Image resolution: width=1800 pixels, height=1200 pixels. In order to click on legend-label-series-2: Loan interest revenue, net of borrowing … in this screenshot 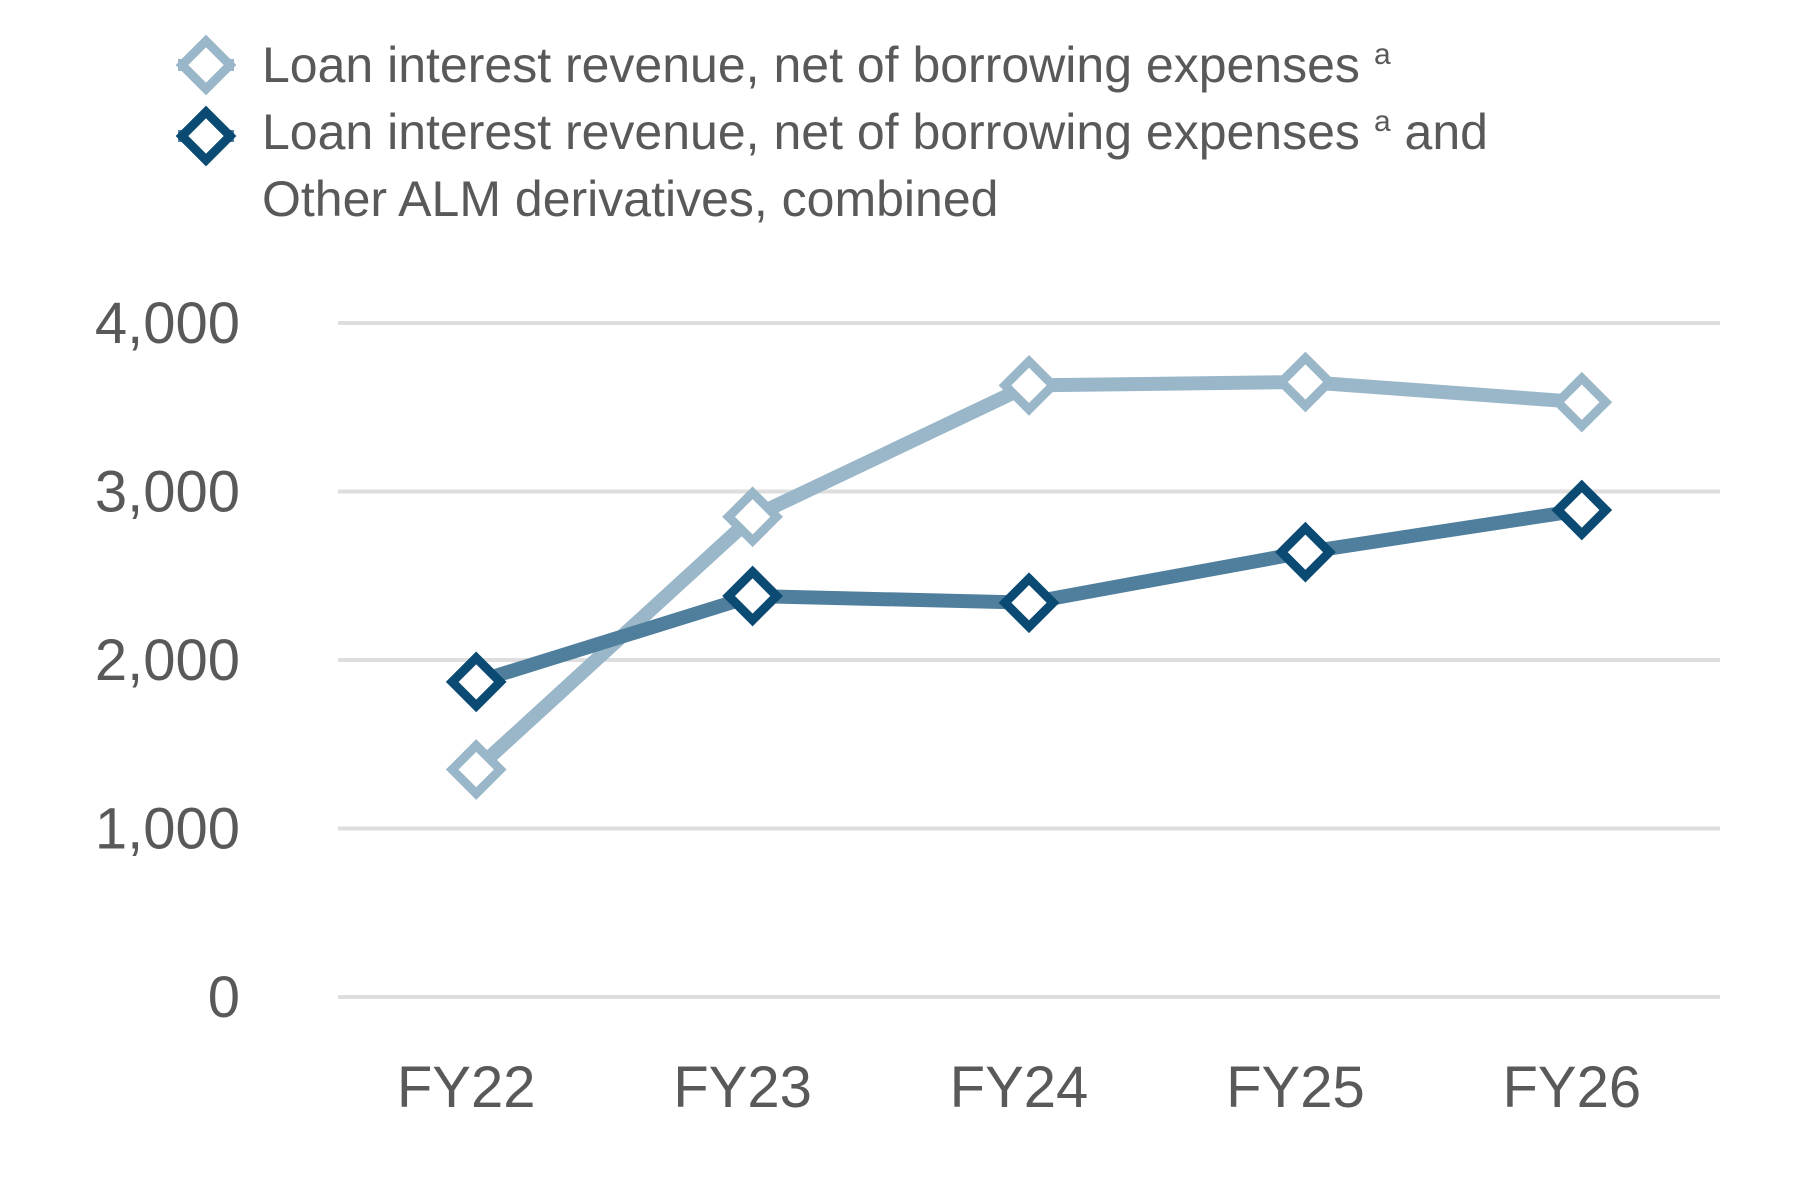, I will do `click(875, 132)`.